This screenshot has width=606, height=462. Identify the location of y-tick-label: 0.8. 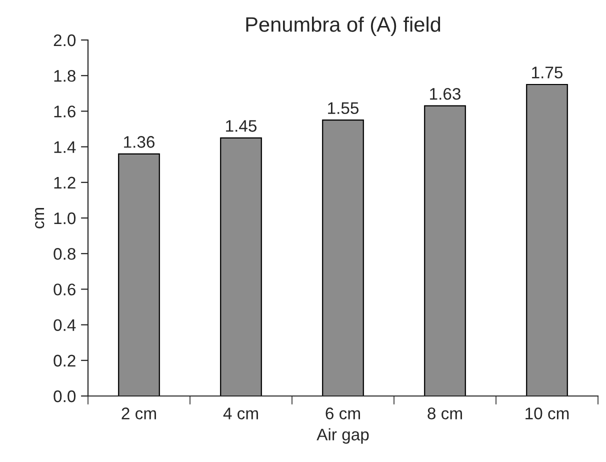
(65, 254).